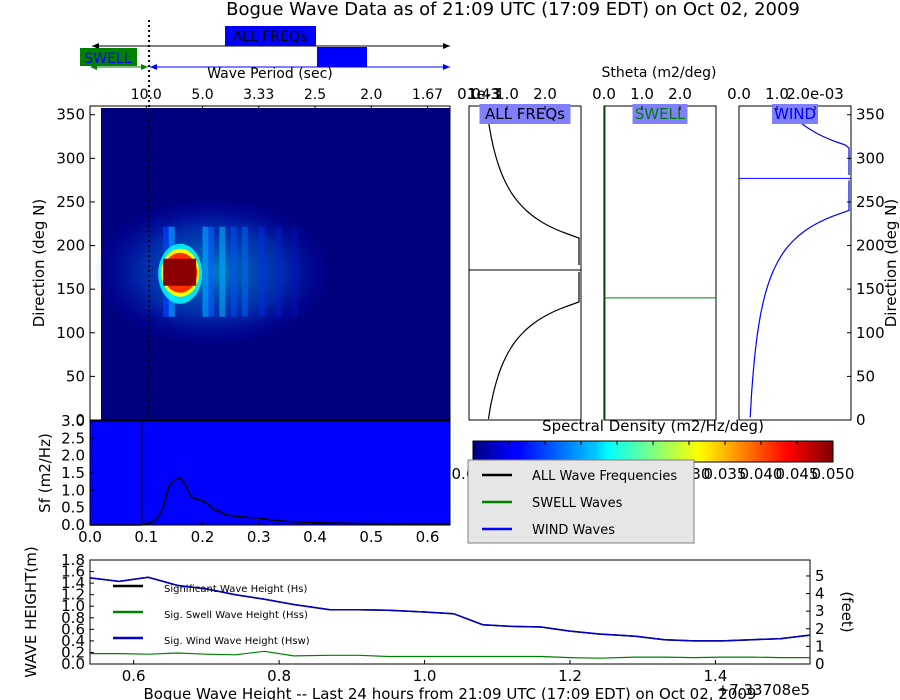  Describe the element at coordinates (653, 426) in the screenshot. I see `colorbar-label: Spectral Density (m2/Hz/deg)` at that location.